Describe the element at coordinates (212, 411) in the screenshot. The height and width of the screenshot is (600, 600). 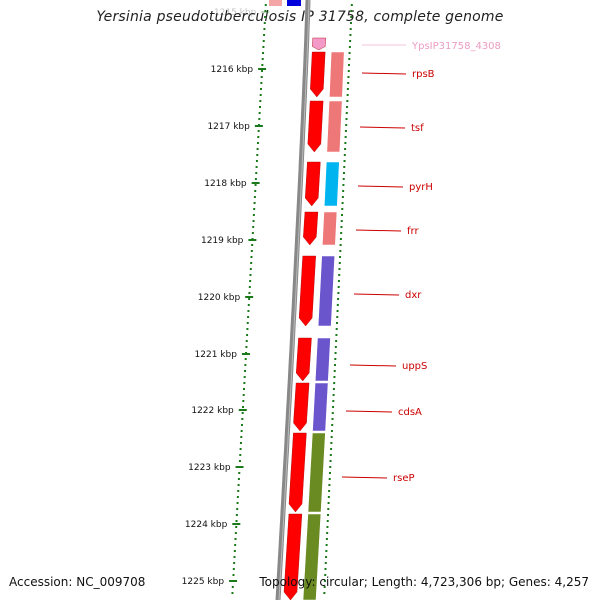
I see `scale-tick-label: 1222 kbp` at that location.